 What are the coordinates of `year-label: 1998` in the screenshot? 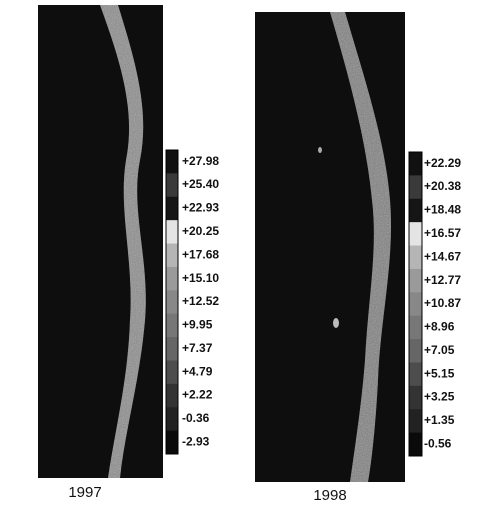 It's located at (329, 495).